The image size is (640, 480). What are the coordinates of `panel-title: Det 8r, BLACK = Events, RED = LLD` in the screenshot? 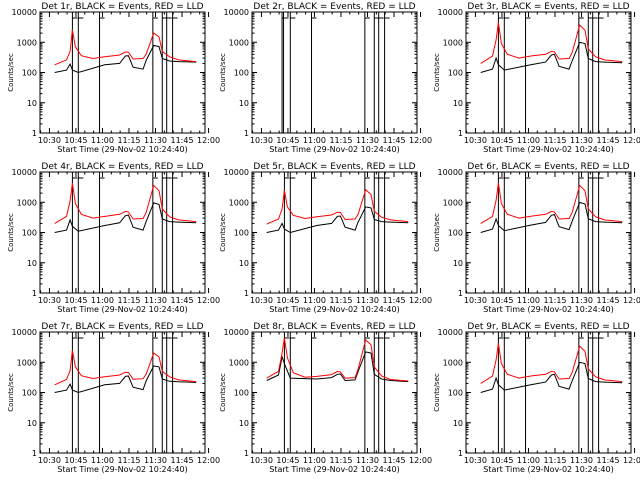 It's located at (334, 327).